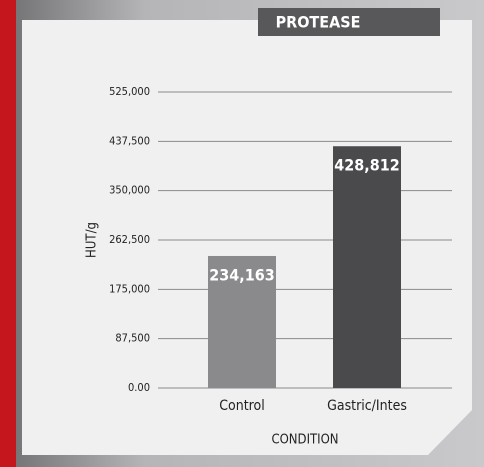 The width and height of the screenshot is (484, 467). I want to click on y-tick-label: 525,000, so click(129, 91).